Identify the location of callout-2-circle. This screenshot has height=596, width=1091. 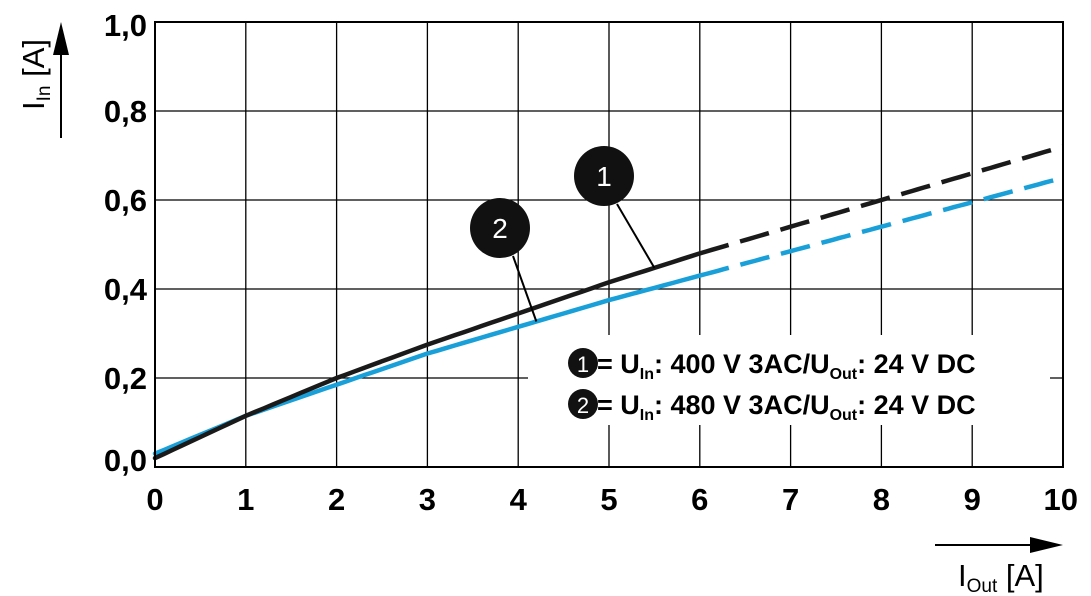
(500, 228).